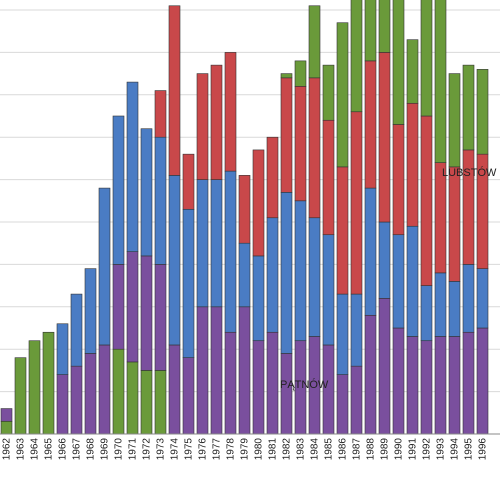 The width and height of the screenshot is (500, 500). Describe the element at coordinates (203, 449) in the screenshot. I see `x-tick-label: 1976` at that location.